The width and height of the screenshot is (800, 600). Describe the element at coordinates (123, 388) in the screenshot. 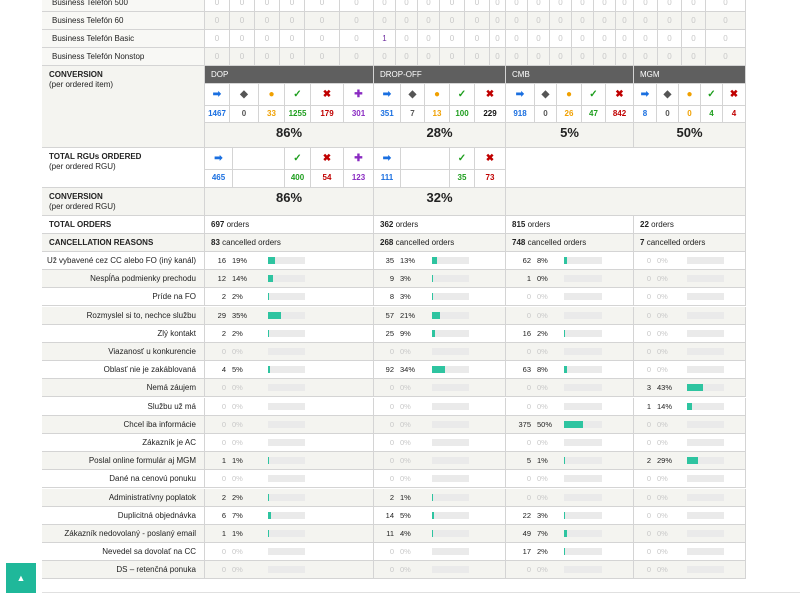

I see `reason-label: Nemá záujem` at that location.